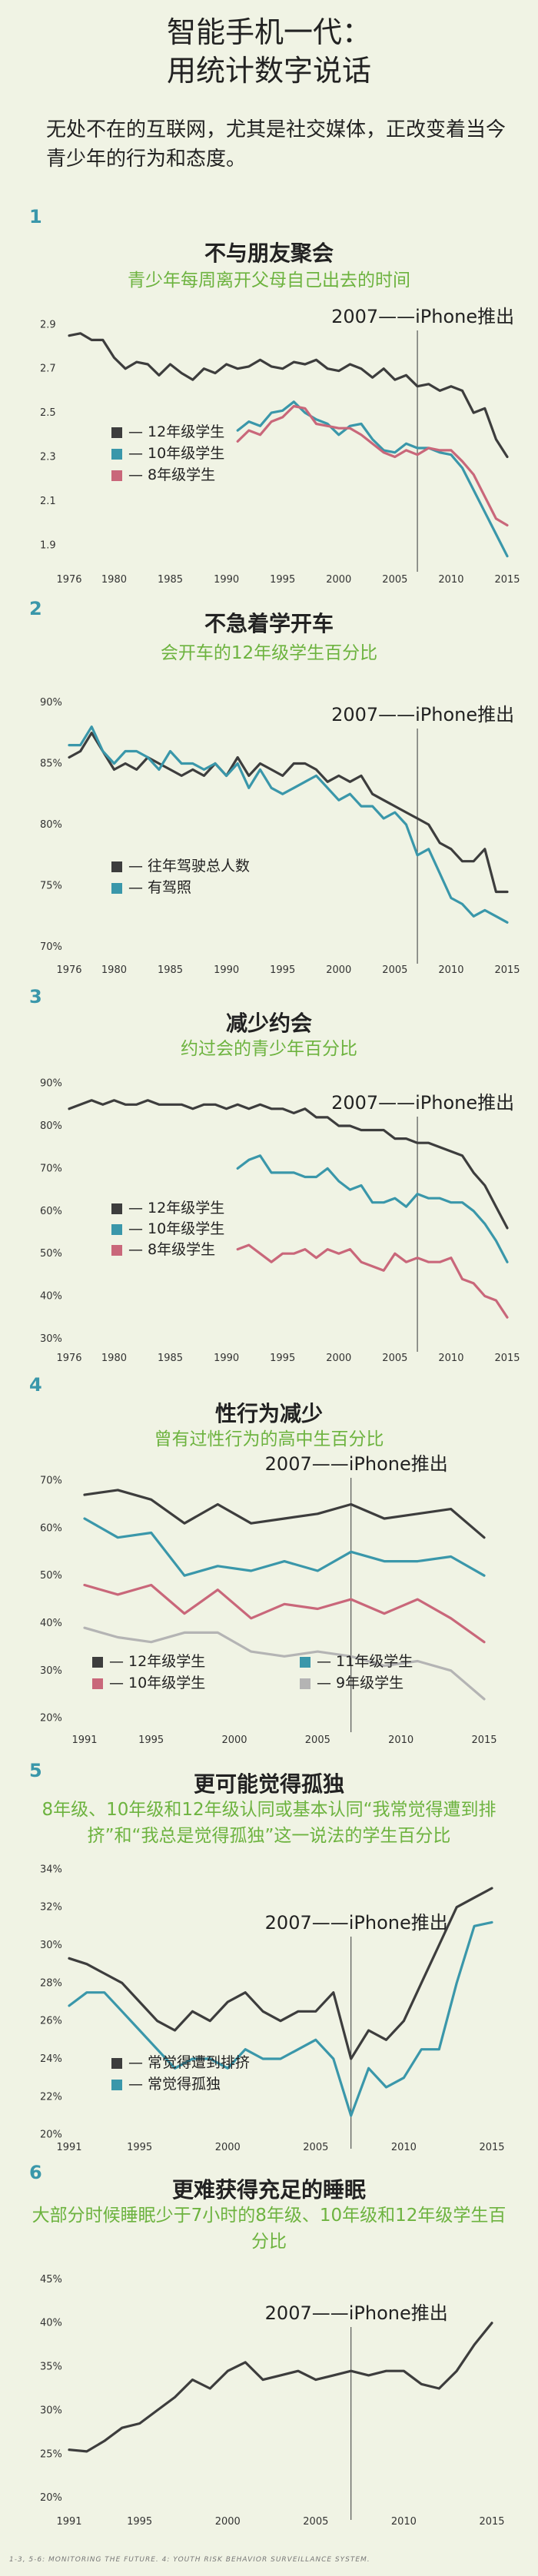 The height and width of the screenshot is (2576, 538). Describe the element at coordinates (269, 1439) in the screenshot. I see `chart-subtitle: 曾有过性行为的高中生百分比` at that location.